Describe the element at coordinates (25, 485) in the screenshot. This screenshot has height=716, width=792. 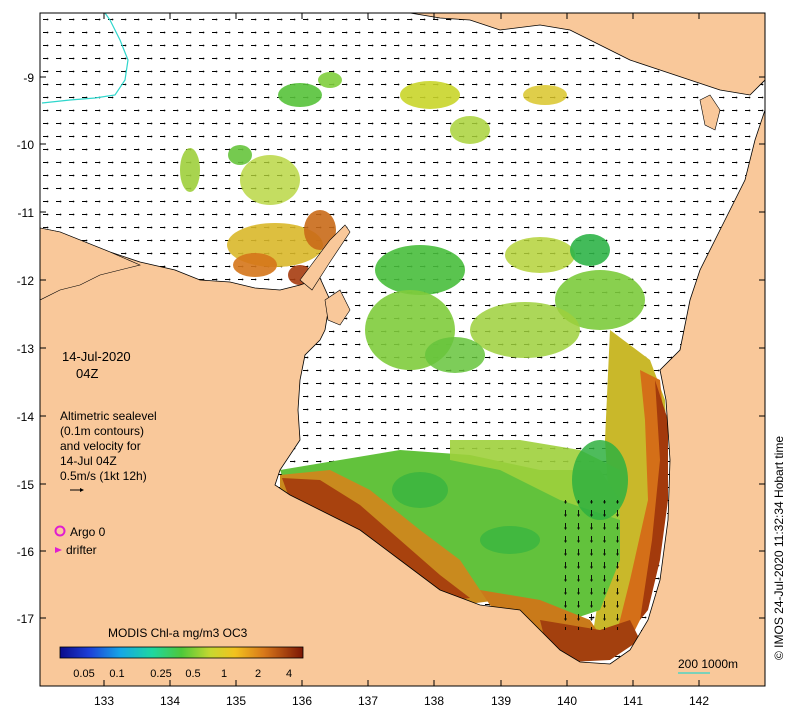
I see `y-tick-label: -15` at that location.